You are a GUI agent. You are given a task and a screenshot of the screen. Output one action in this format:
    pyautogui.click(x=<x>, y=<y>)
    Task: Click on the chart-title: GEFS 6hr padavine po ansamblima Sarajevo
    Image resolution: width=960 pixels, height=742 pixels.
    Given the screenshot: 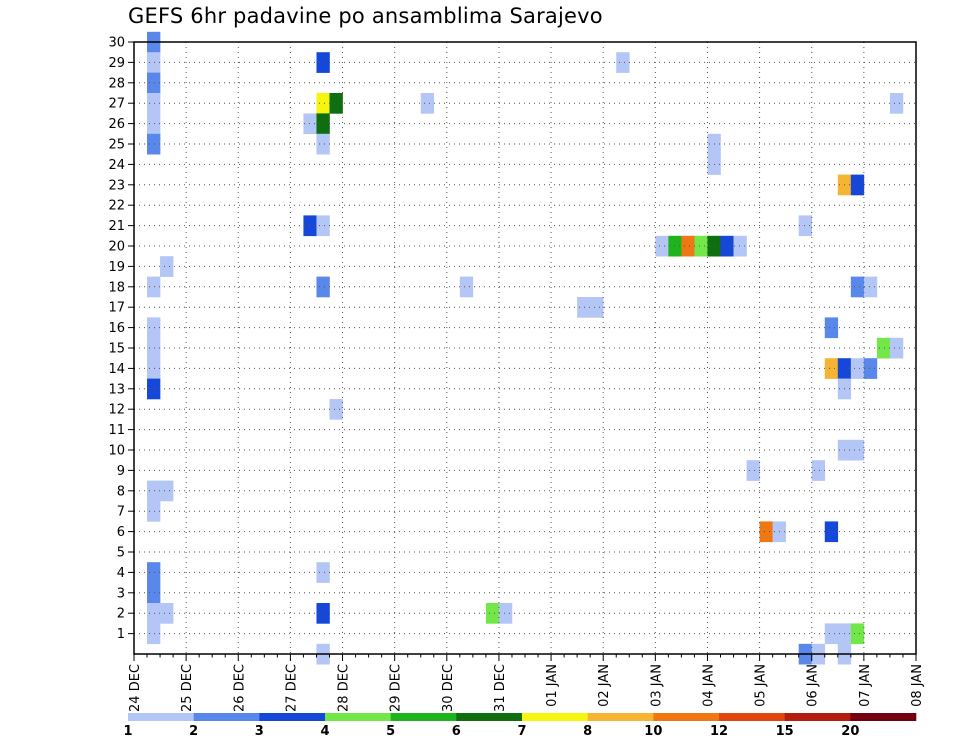 What is the action you would take?
    pyautogui.click(x=365, y=16)
    